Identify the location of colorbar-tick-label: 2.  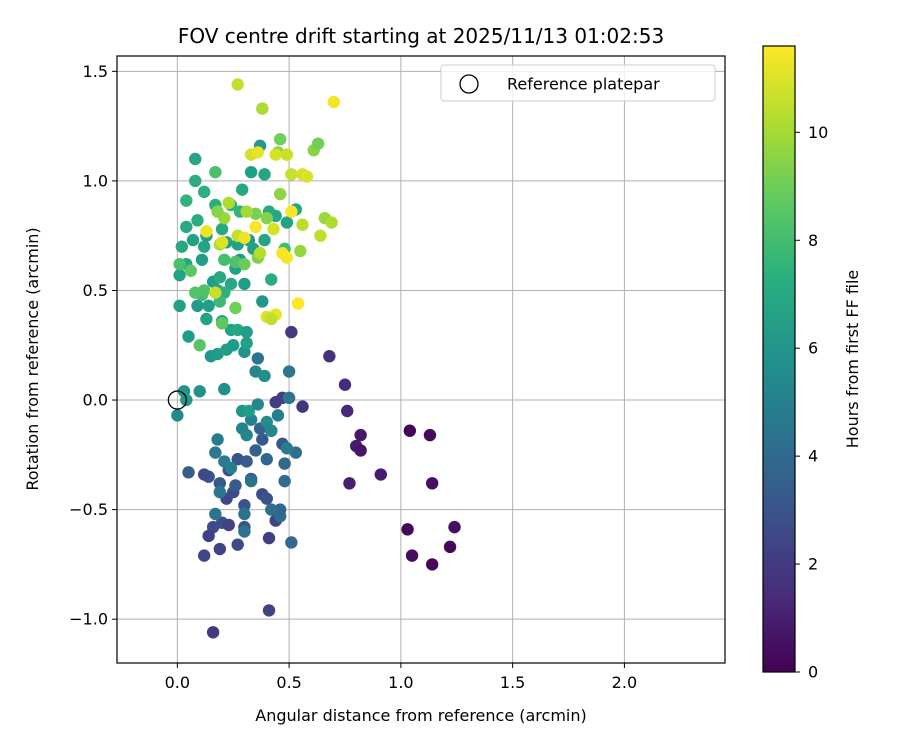
(813, 564).